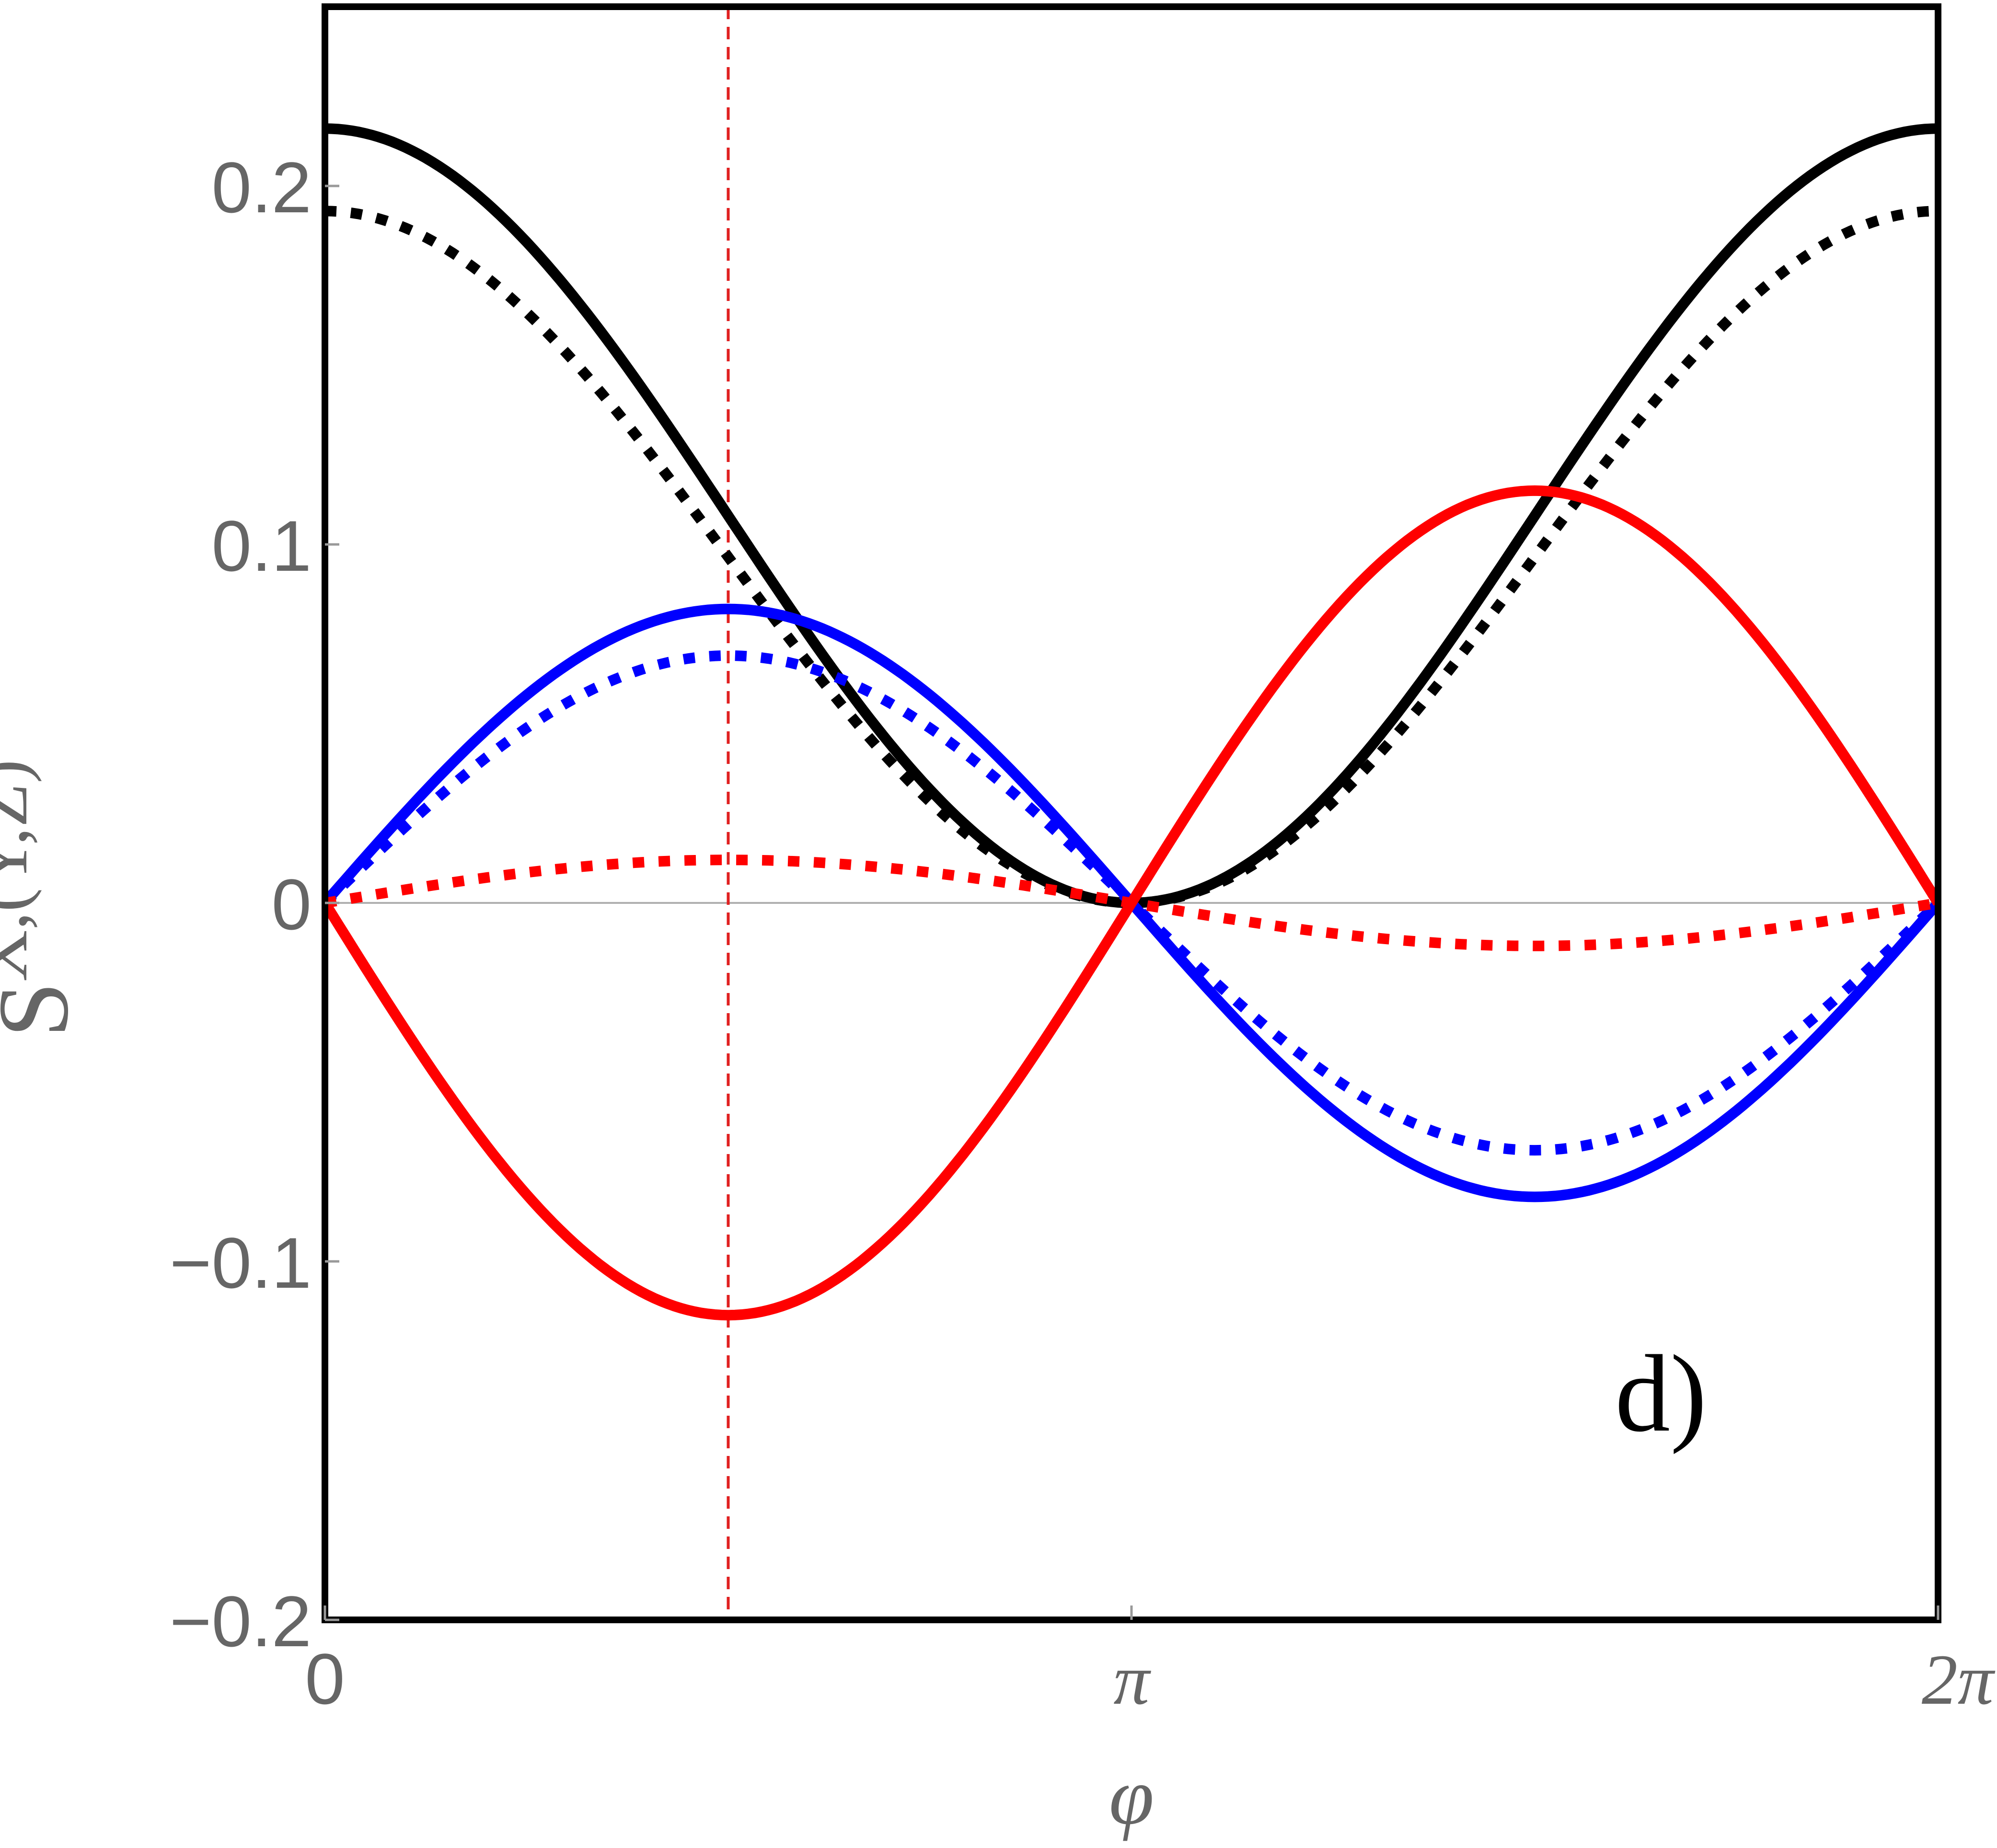 The width and height of the screenshot is (1997, 1848). I want to click on y-axis-label-base: S, so click(45, 1010).